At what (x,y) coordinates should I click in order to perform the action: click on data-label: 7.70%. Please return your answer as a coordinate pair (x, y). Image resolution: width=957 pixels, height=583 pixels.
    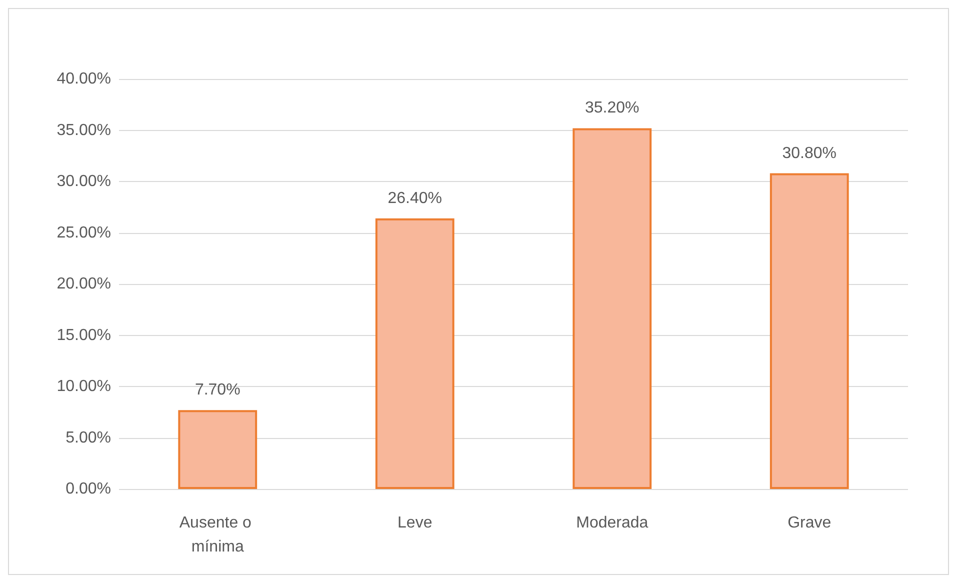
    Looking at the image, I should click on (217, 390).